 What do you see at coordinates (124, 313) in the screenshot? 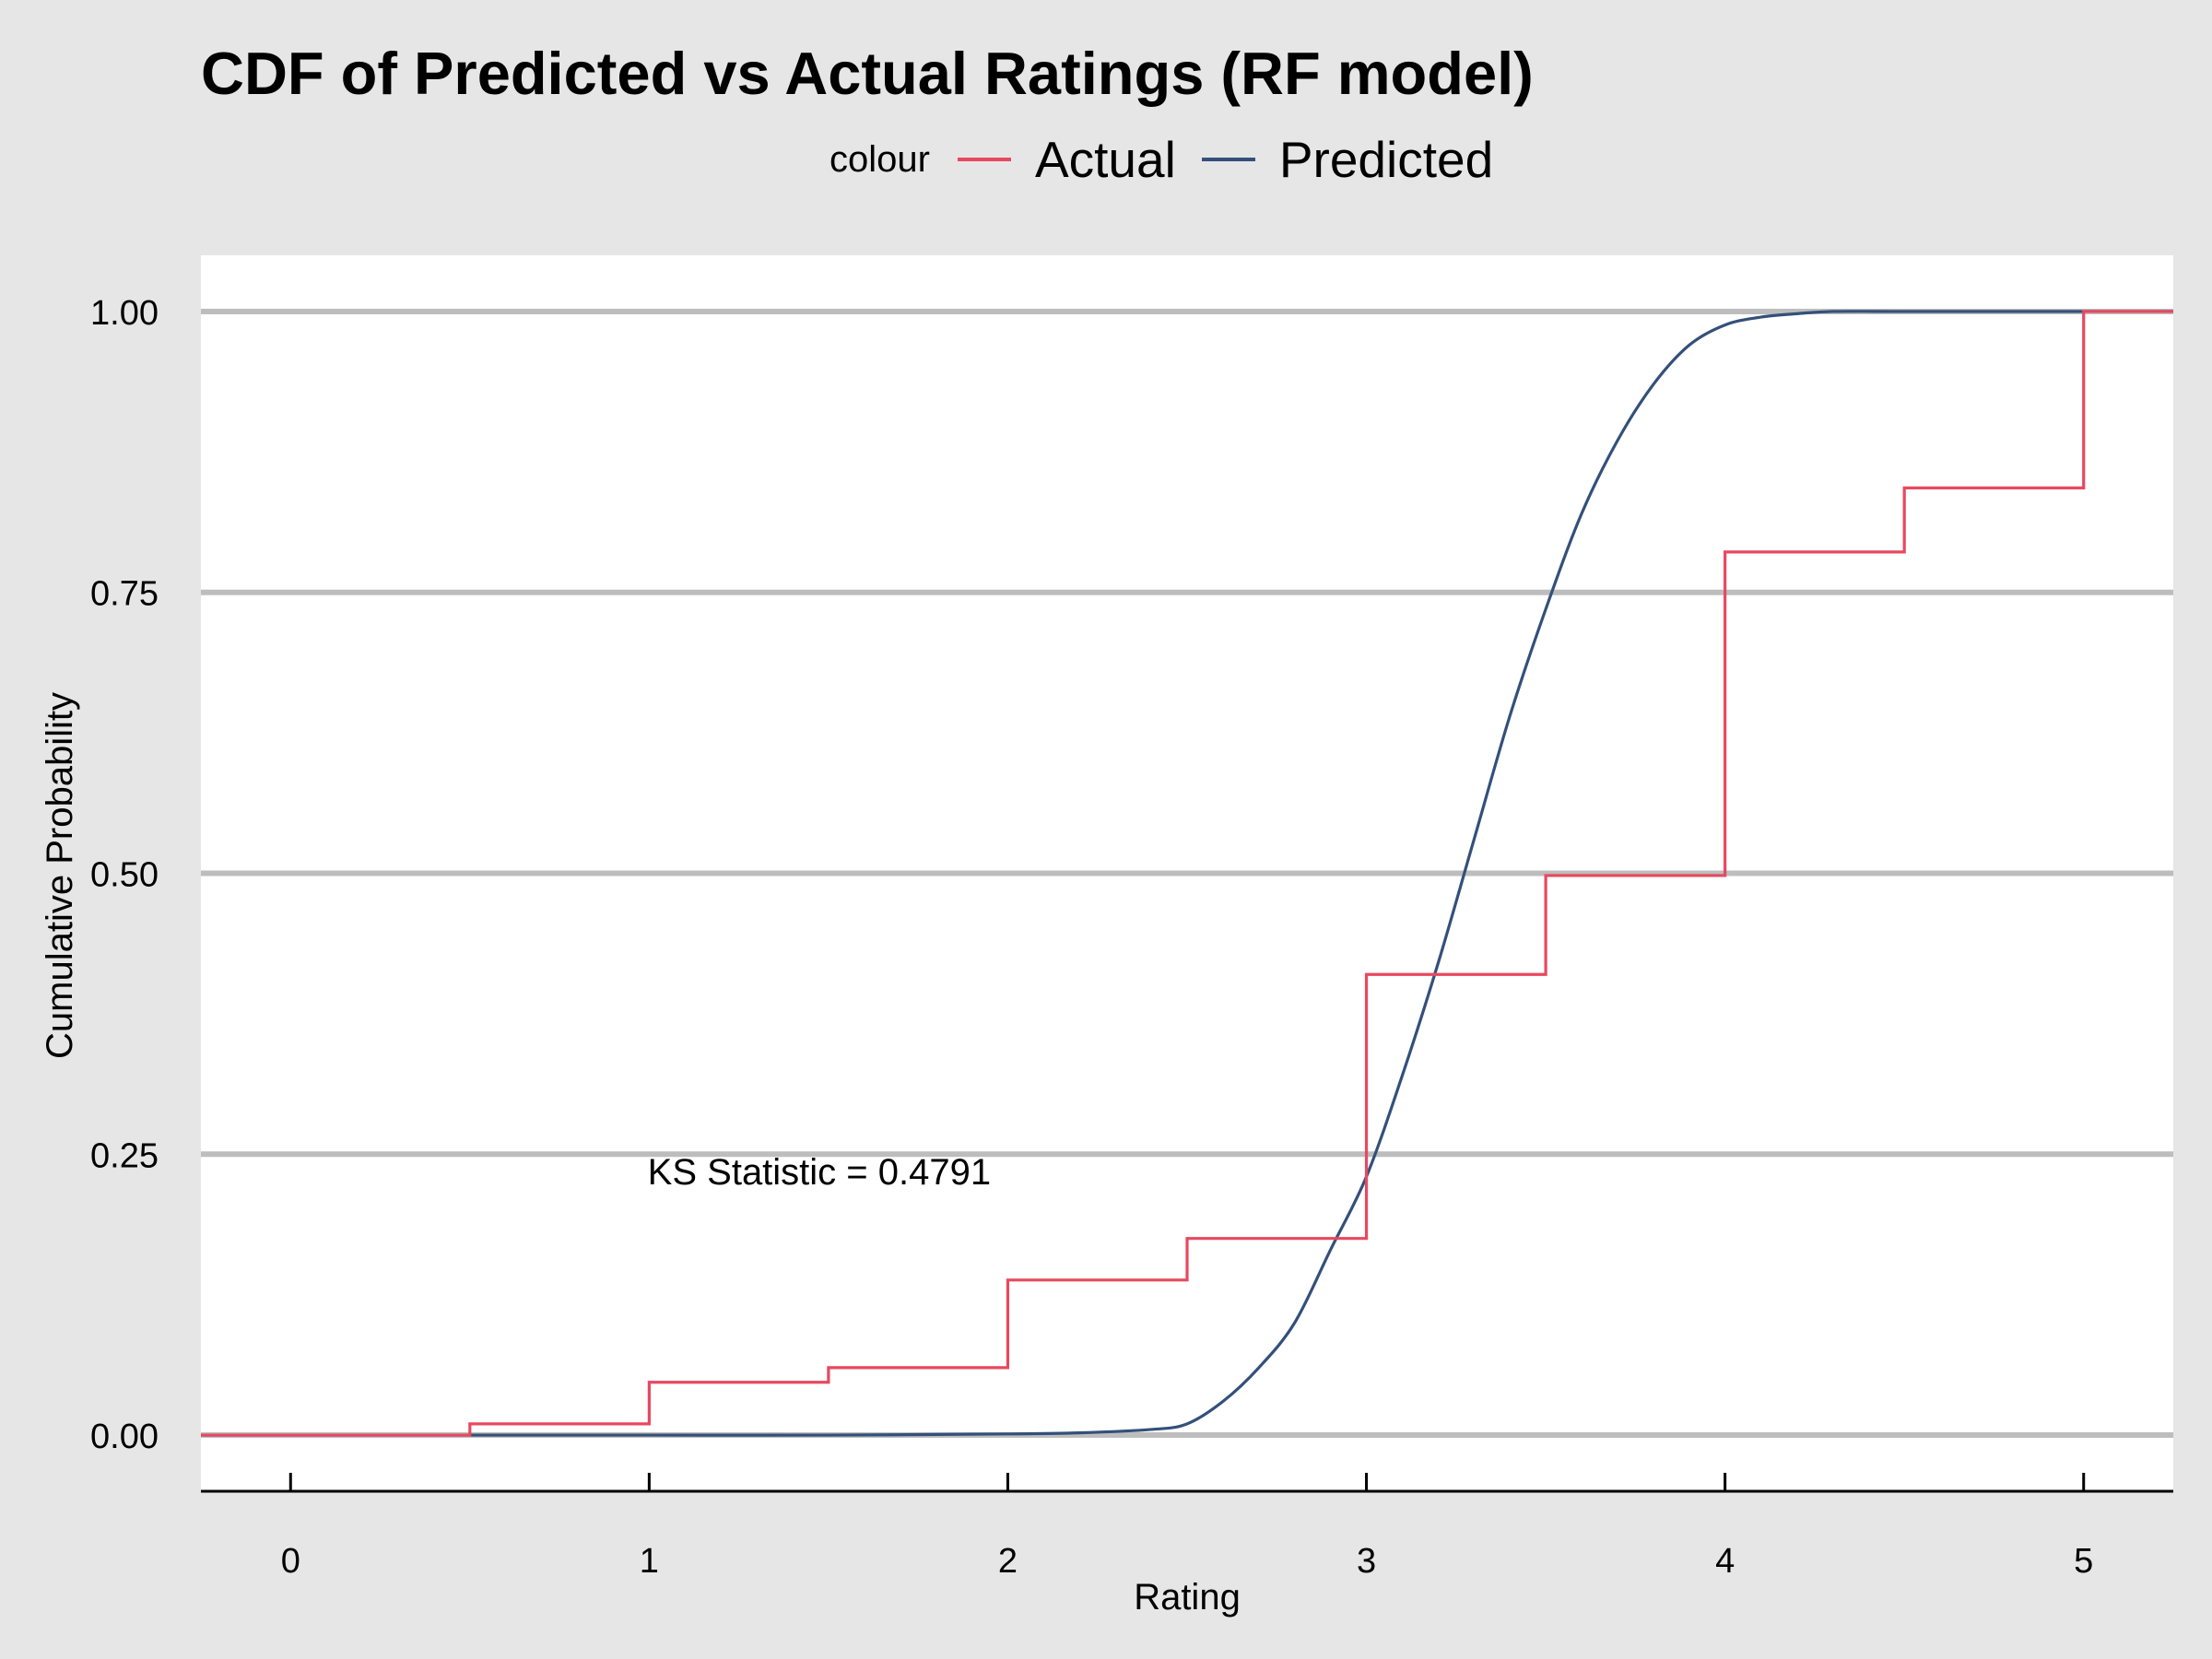
I see `y-tick-label: 1.00` at bounding box center [124, 313].